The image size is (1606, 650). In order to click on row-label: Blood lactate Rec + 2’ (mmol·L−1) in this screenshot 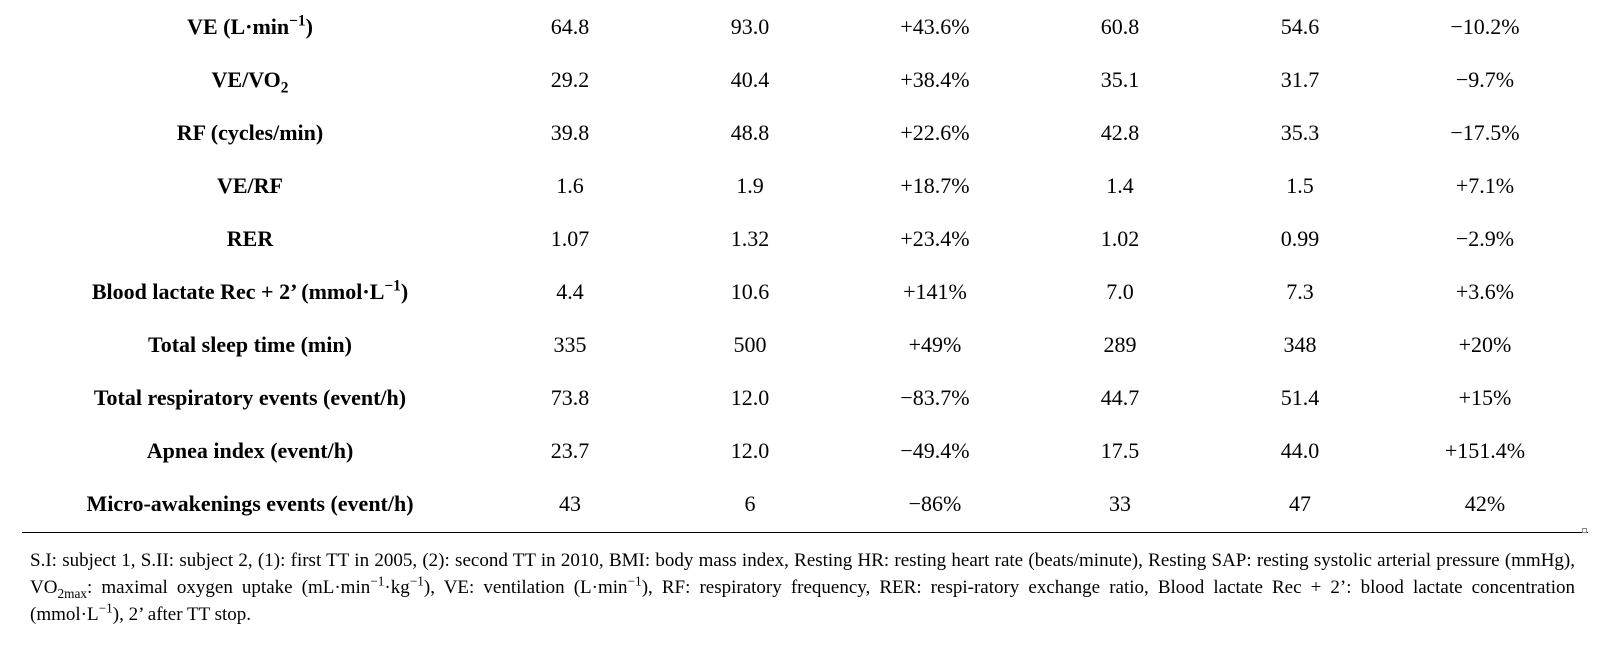, I will do `click(250, 290)`.